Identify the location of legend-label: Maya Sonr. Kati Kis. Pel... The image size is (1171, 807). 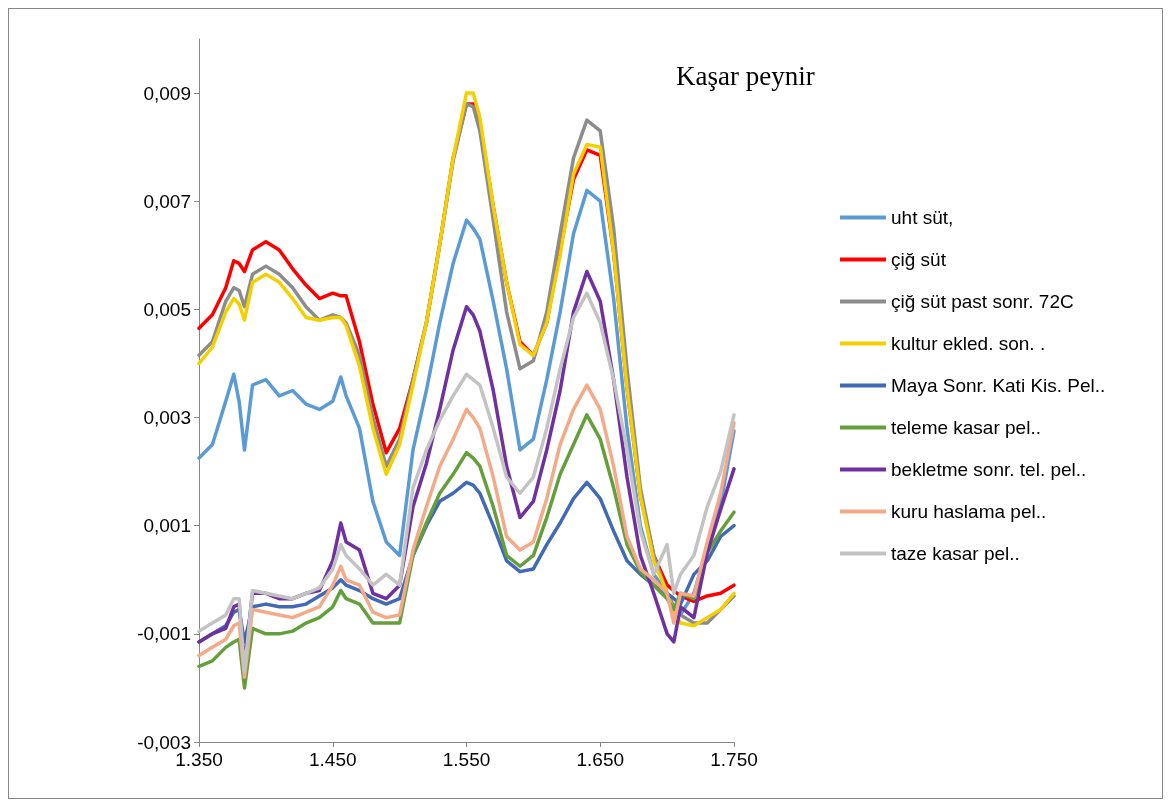
(998, 385).